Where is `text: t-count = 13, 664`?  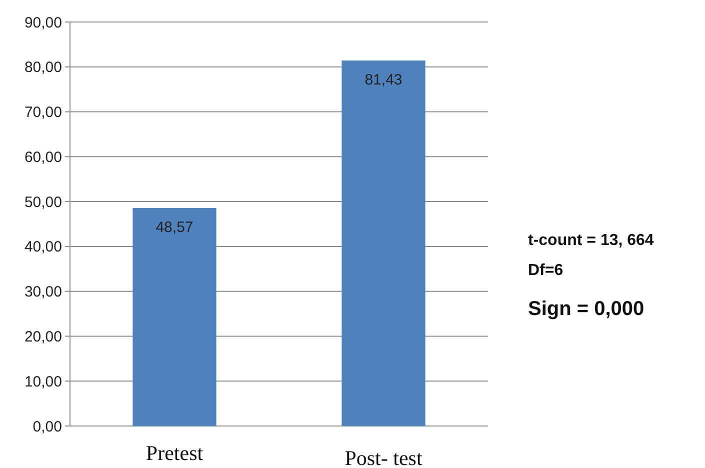 text: t-count = 13, 664 is located at coordinates (591, 240).